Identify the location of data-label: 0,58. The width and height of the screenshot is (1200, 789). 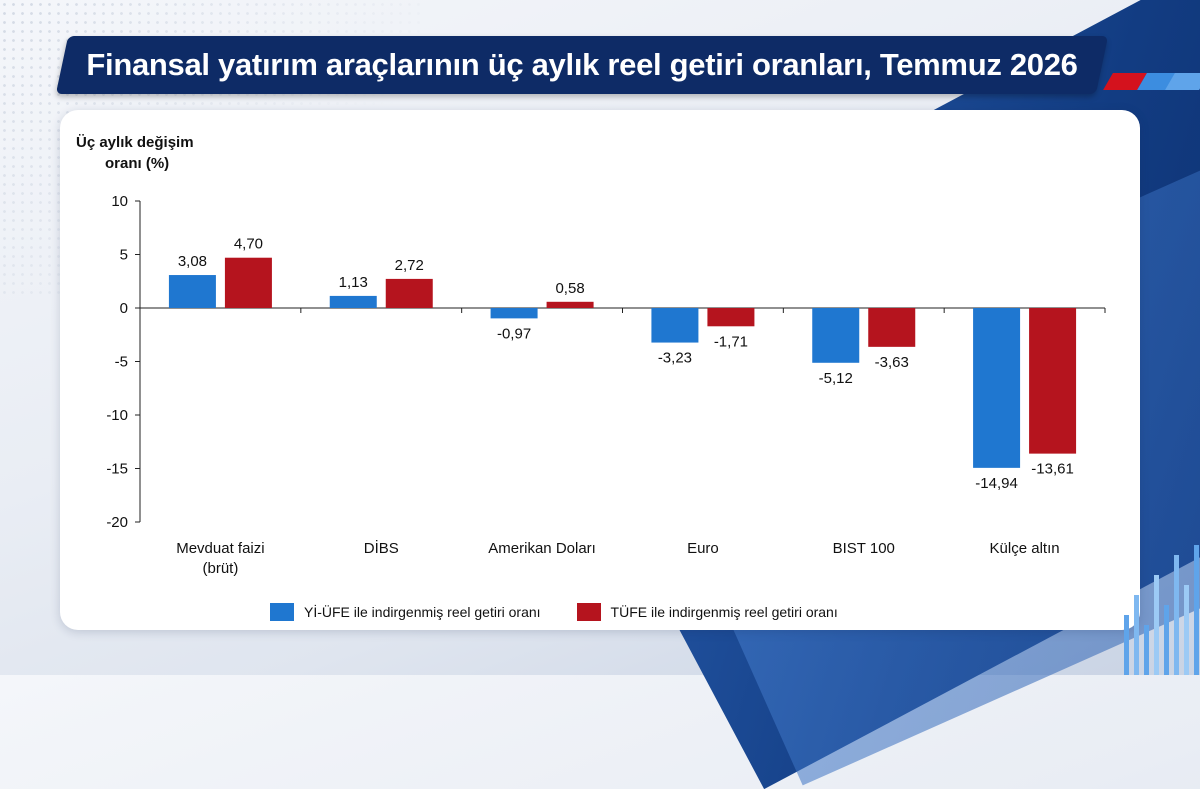
(569, 288).